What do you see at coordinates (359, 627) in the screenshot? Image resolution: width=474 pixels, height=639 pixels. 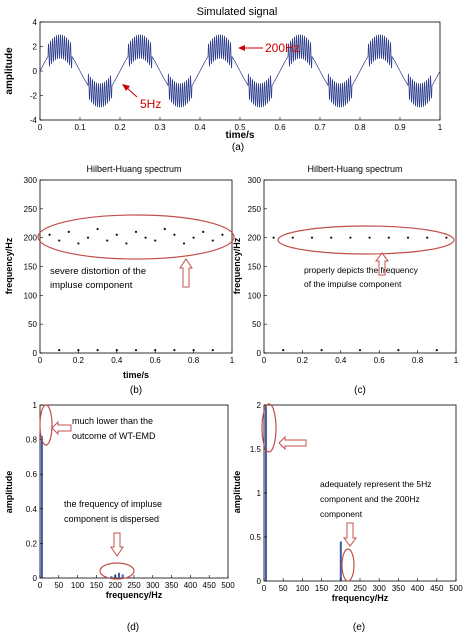 I see `panel-e-label: (e)` at bounding box center [359, 627].